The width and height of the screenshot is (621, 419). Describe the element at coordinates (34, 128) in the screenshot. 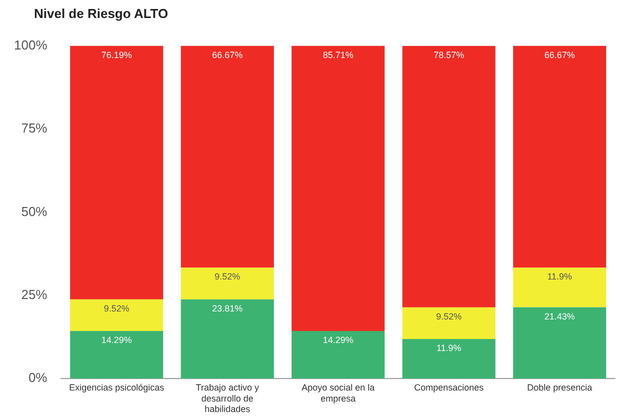

I see `y-tick-label: 75%` at that location.